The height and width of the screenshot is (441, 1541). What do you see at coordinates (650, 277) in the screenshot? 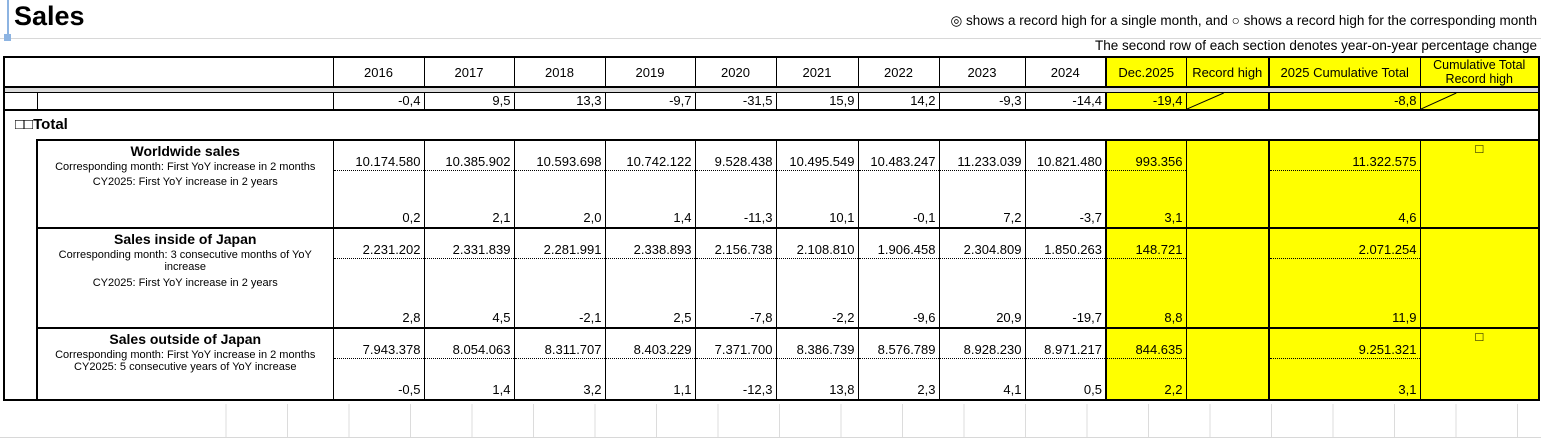
I see `value-cell: 2.338.893 2,5` at bounding box center [650, 277].